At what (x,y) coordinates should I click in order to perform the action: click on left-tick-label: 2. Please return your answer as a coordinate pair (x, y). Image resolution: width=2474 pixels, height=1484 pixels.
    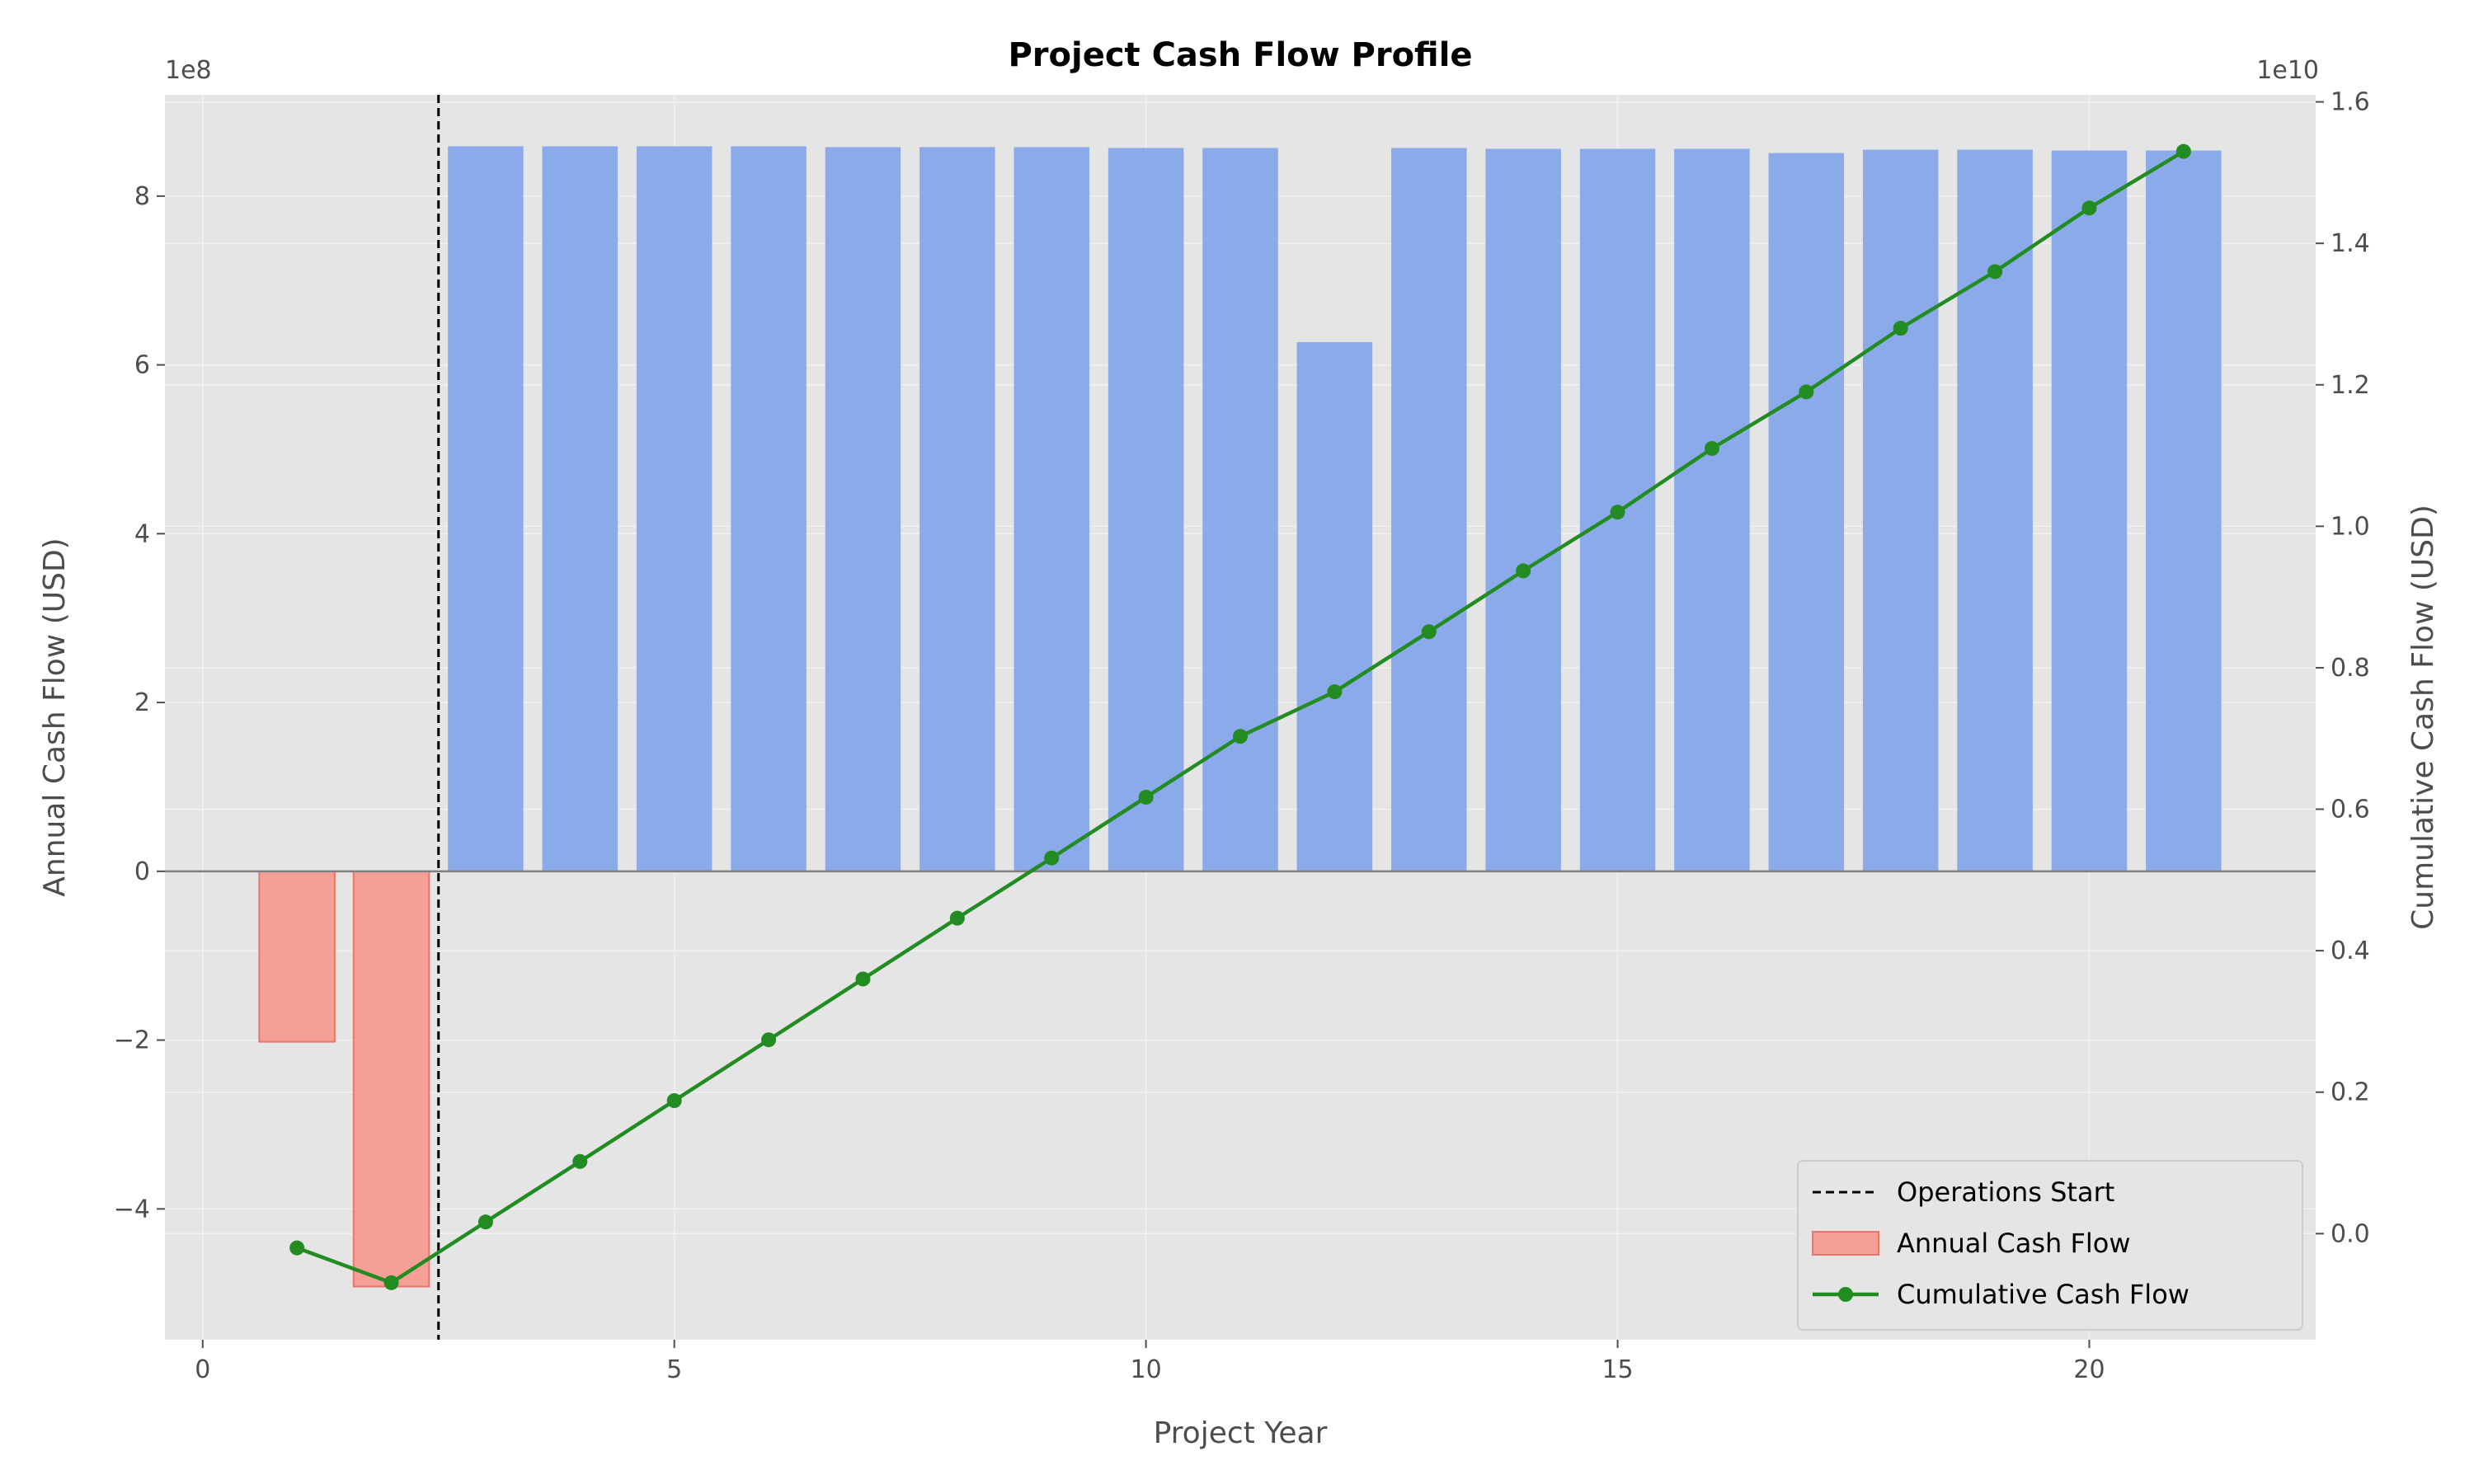
    Looking at the image, I should click on (142, 702).